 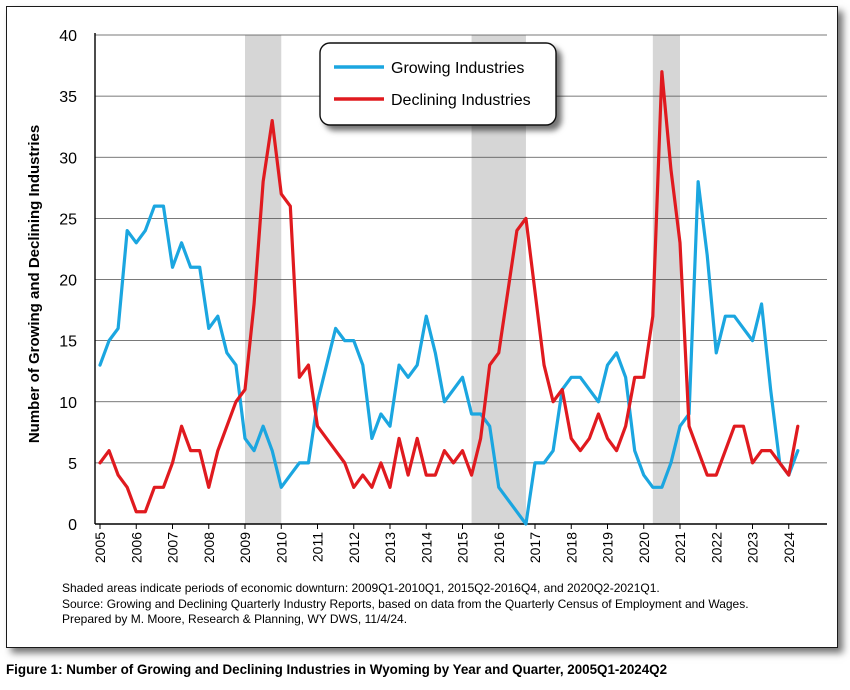 What do you see at coordinates (680, 547) in the screenshot?
I see `x-tick-label-2021: 2021` at bounding box center [680, 547].